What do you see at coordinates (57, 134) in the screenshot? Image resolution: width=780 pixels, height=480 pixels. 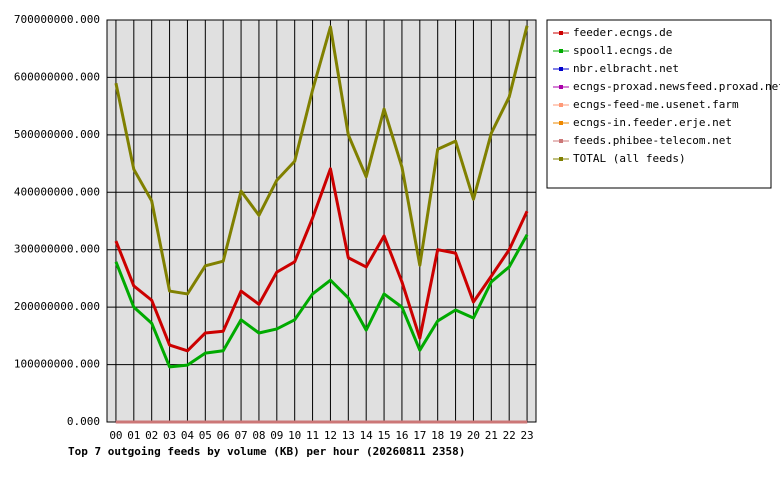 I see `y-tick-label: 500000000.000` at bounding box center [57, 134].